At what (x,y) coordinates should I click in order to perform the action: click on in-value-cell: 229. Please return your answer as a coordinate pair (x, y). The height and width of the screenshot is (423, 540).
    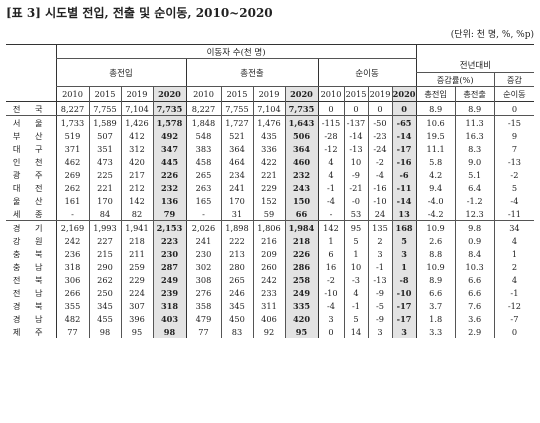
    Looking at the image, I should click on (136, 279).